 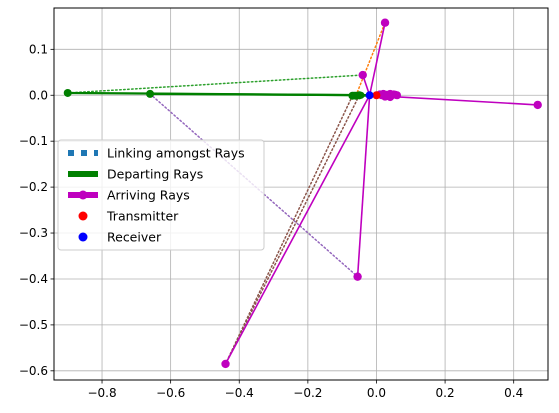 What do you see at coordinates (176, 153) in the screenshot?
I see `legend-label: Linking amongst Rays` at bounding box center [176, 153].